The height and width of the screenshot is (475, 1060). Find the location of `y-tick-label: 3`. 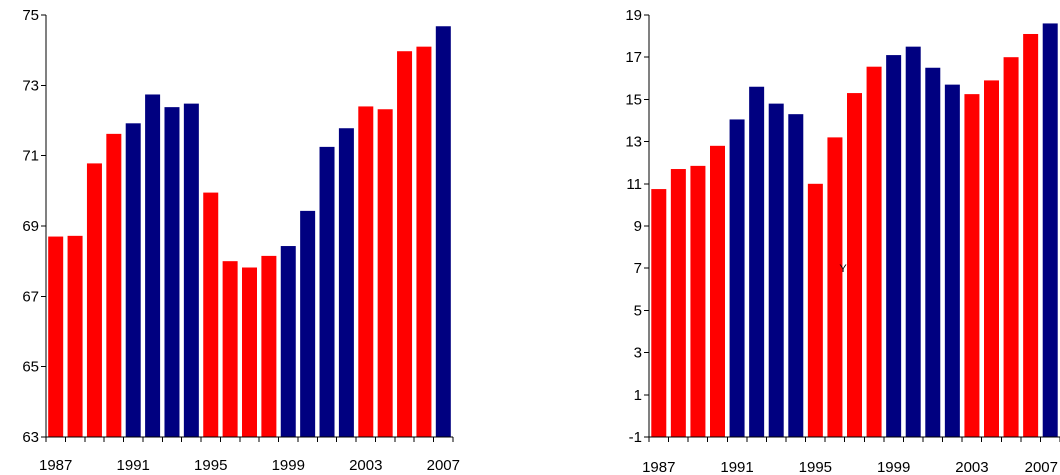

y-tick-label: 3 is located at coordinates (638, 353).